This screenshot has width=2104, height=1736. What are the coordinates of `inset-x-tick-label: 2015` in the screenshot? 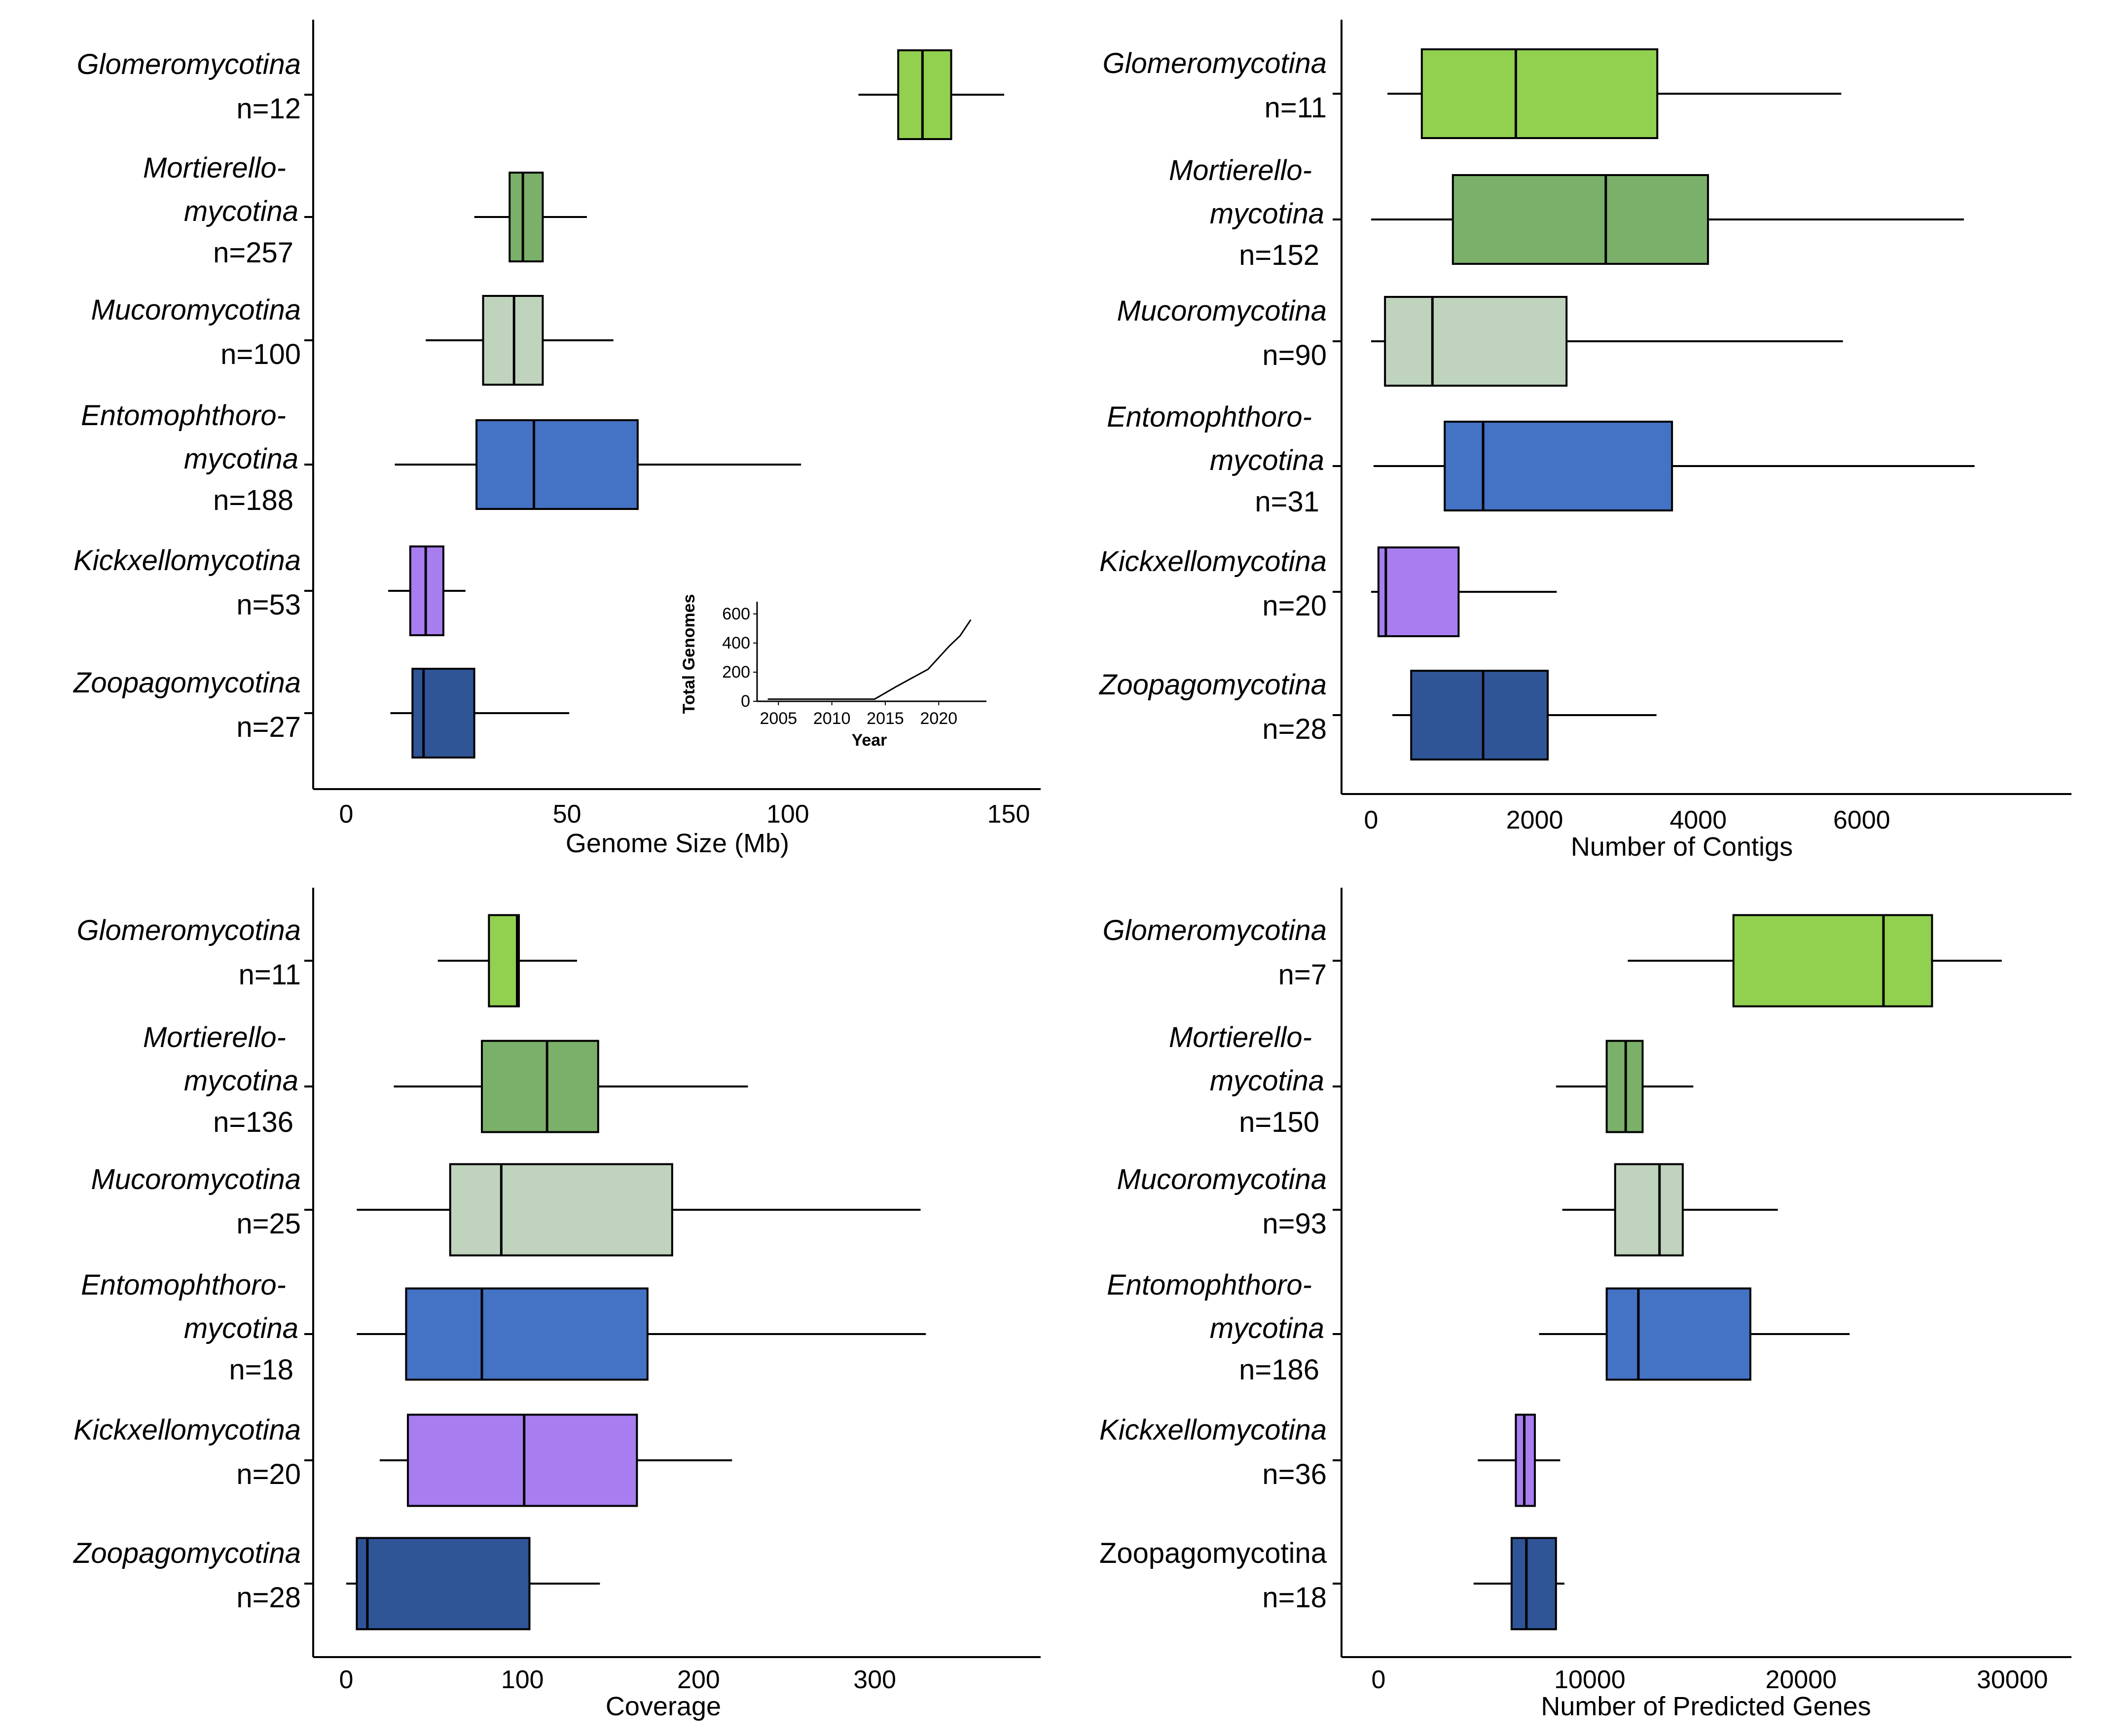 It's located at (885, 718).